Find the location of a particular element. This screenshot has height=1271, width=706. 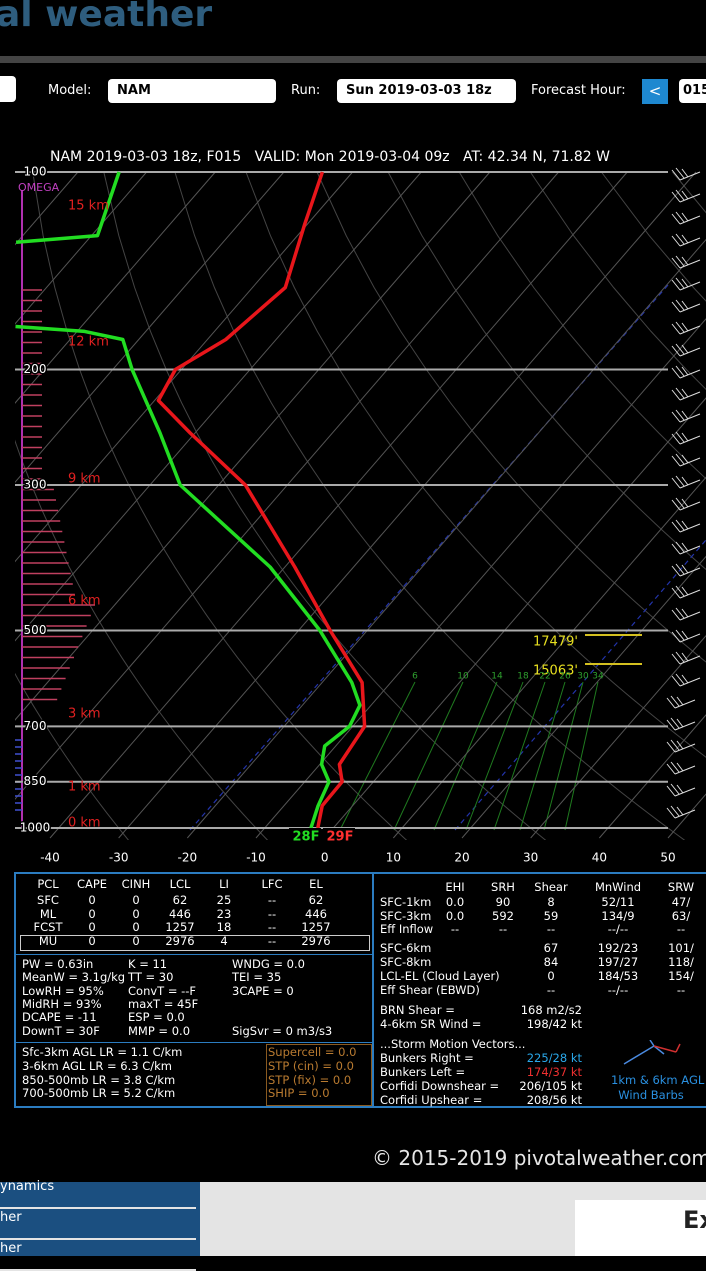

index-value: TT = 30 is located at coordinates (150, 977).